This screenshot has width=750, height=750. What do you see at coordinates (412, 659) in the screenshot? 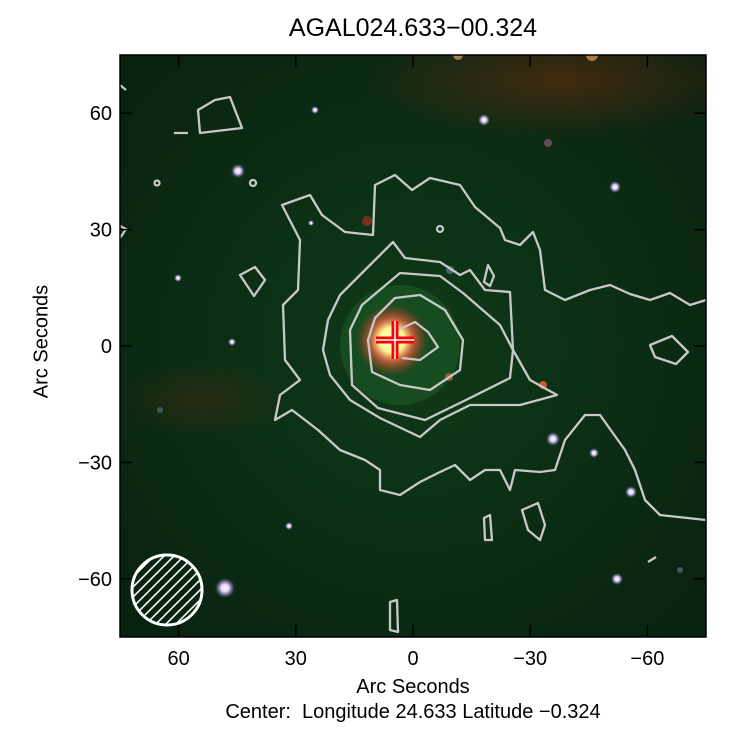
I see `x-tick-label: 0` at bounding box center [412, 659].